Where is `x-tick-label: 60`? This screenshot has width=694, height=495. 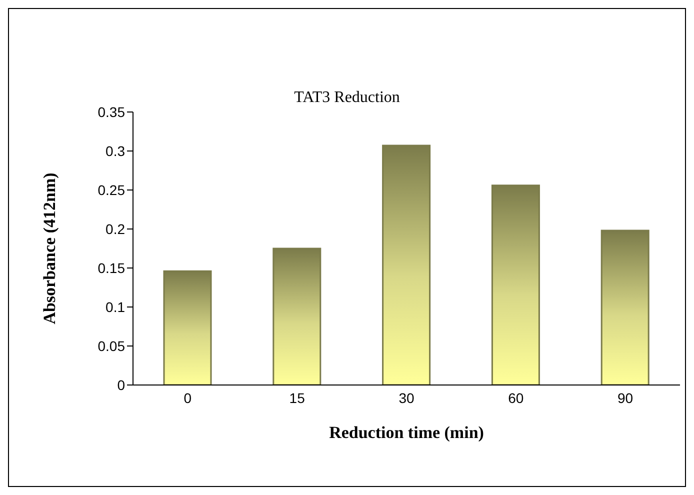
x-tick-label: 60 is located at coordinates (516, 398).